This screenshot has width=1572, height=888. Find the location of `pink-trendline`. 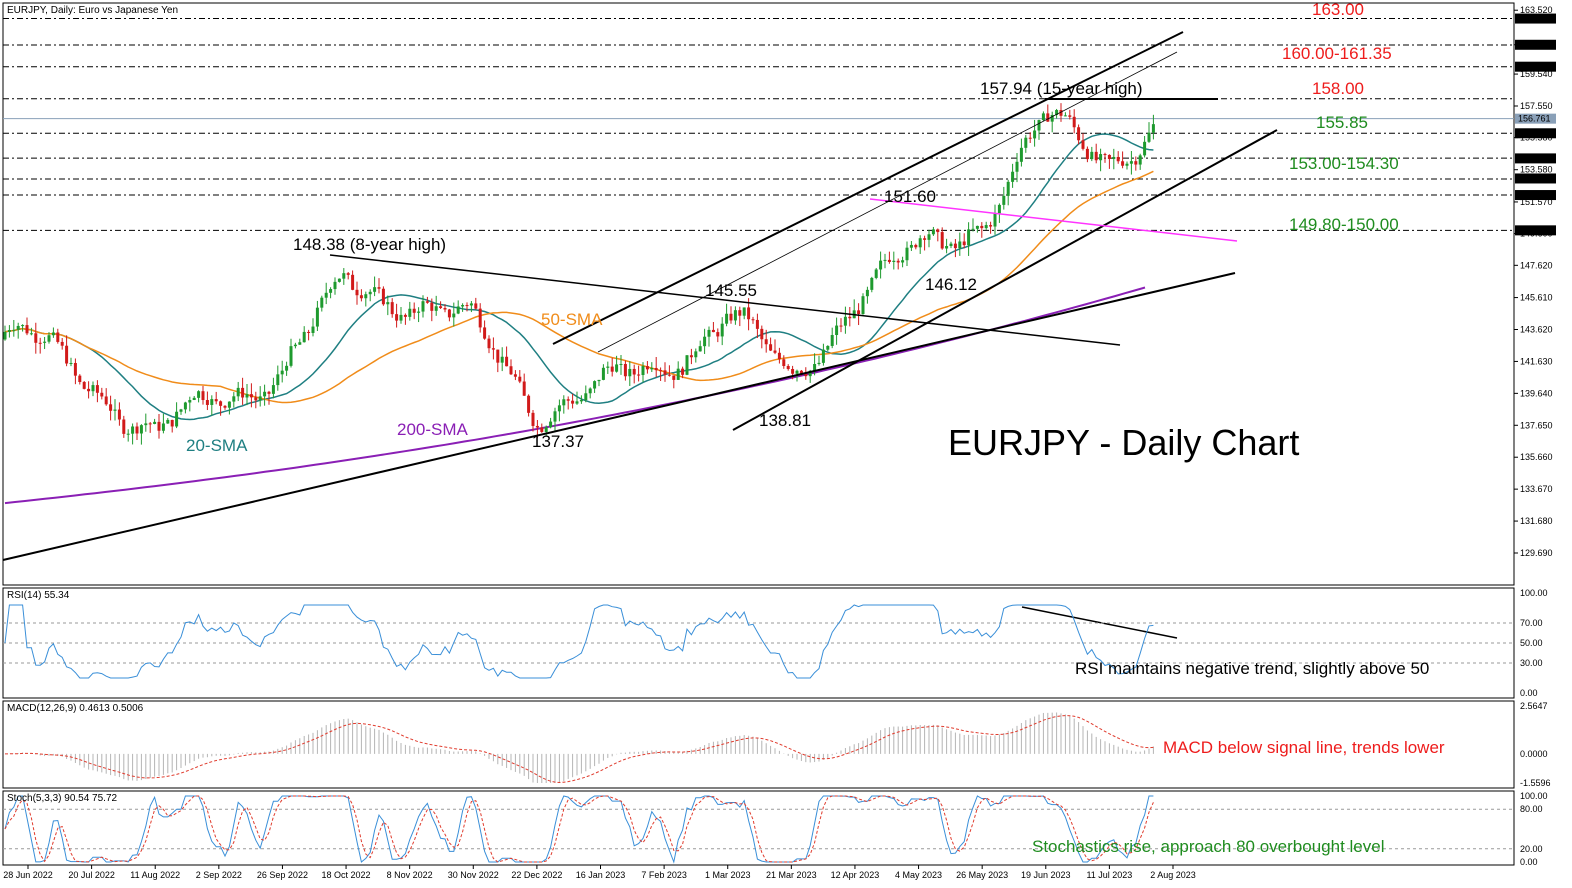

pink-trendline is located at coordinates (1053, 220).